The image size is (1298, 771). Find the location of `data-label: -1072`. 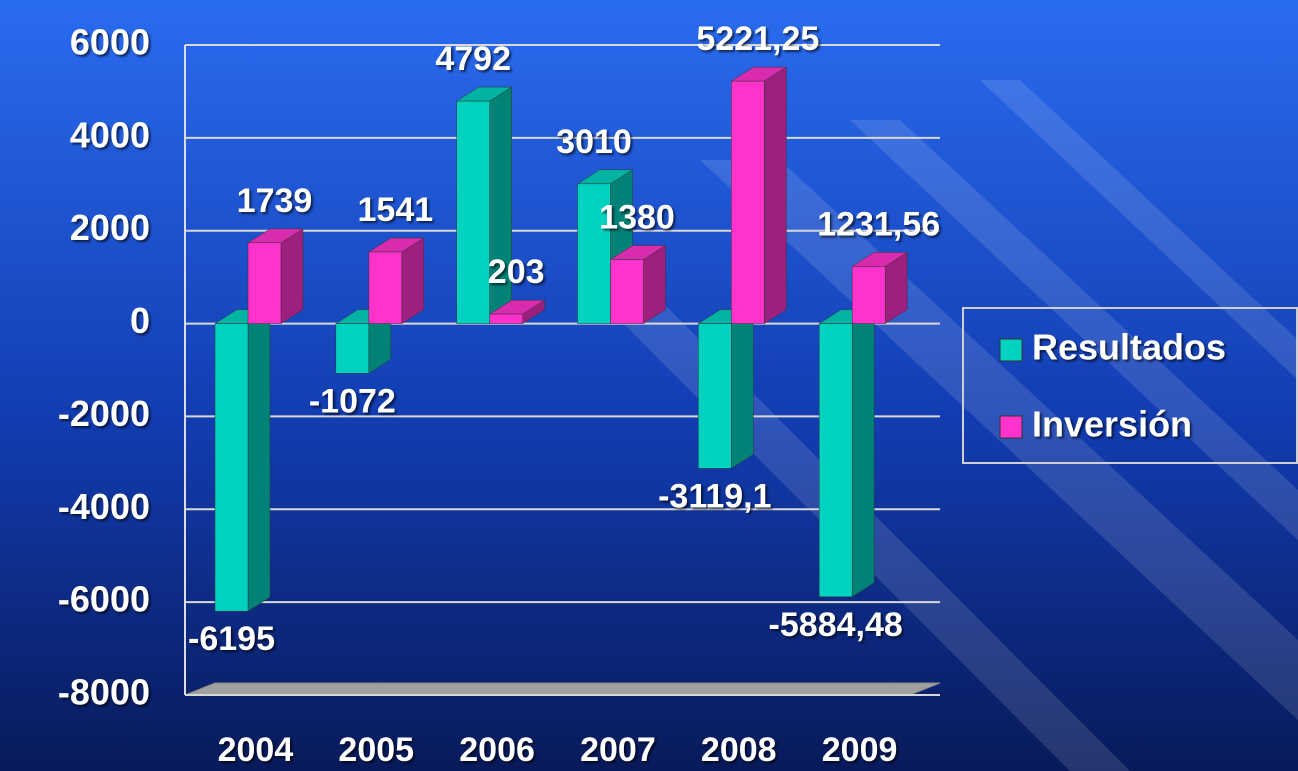

data-label: -1072 is located at coordinates (352, 401).